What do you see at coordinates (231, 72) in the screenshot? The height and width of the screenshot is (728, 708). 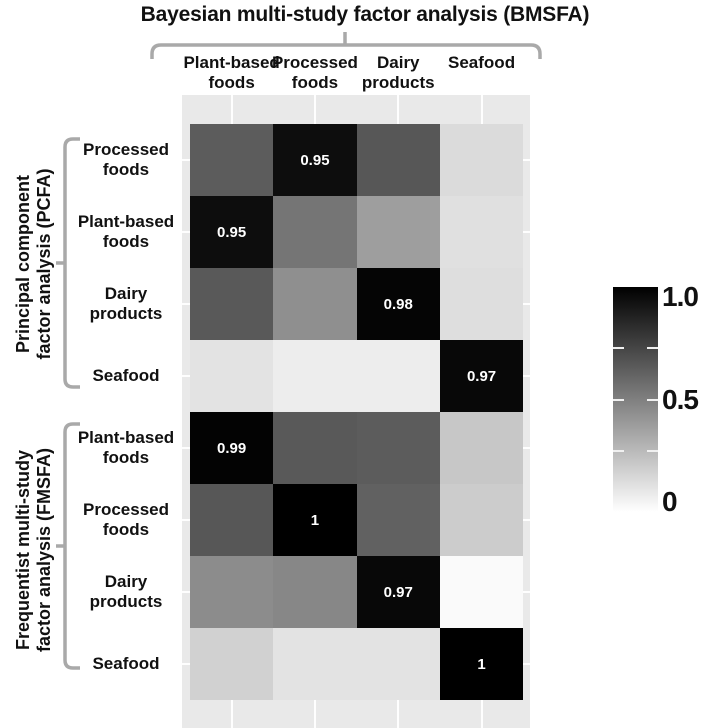 I see `column-header: Plant-based foods` at bounding box center [231, 72].